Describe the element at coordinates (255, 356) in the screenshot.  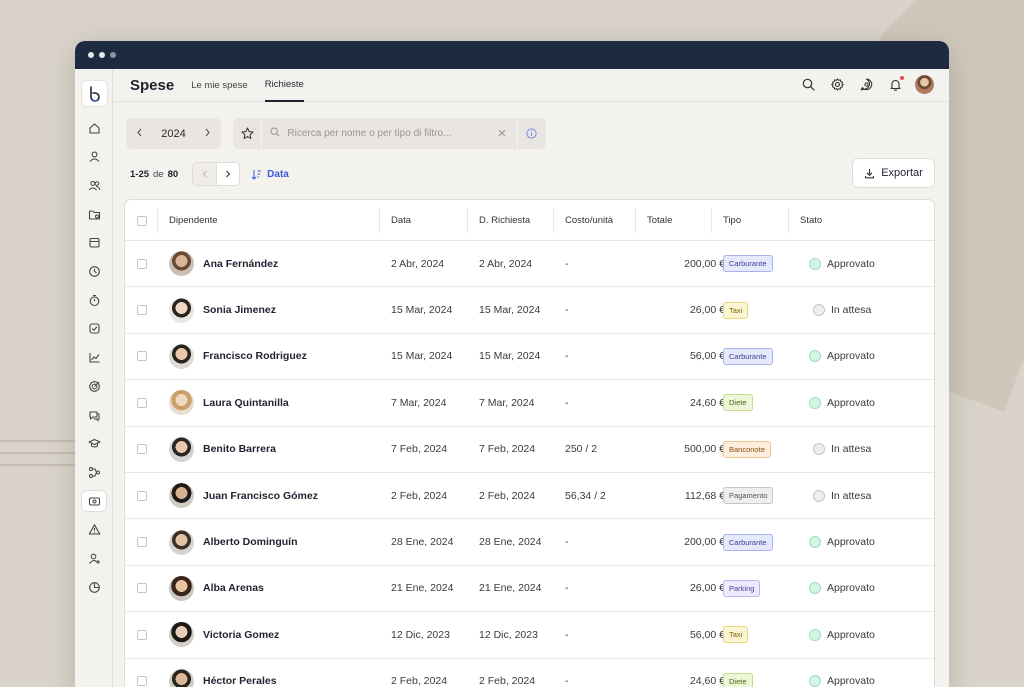
I see `employee-name: Francisco Rodriguez` at that location.